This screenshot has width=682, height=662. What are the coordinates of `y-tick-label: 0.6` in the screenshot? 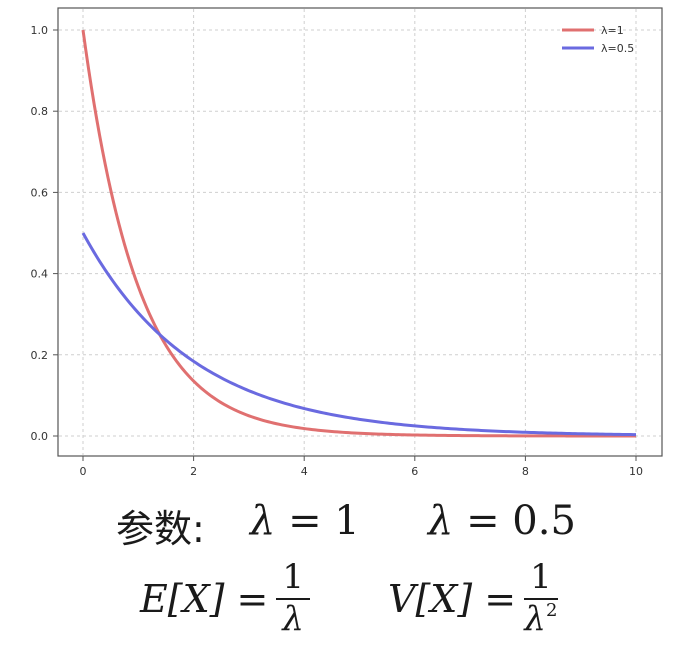 It's located at (40, 192).